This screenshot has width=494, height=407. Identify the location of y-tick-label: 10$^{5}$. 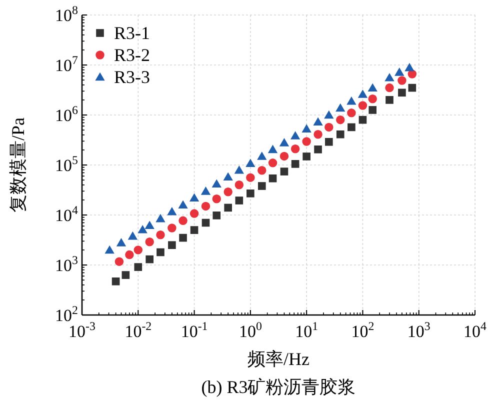
(66, 164).